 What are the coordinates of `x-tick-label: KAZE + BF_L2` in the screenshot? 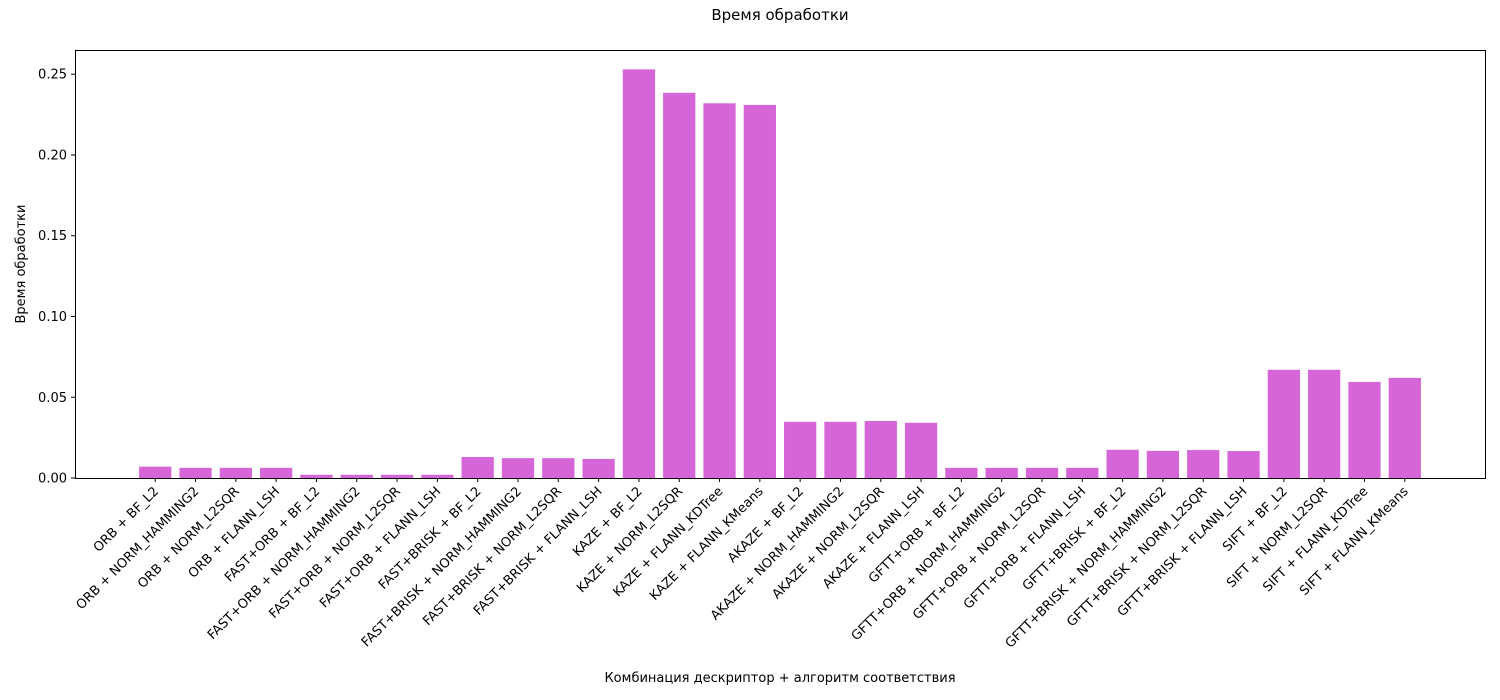 It's located at (608, 522).